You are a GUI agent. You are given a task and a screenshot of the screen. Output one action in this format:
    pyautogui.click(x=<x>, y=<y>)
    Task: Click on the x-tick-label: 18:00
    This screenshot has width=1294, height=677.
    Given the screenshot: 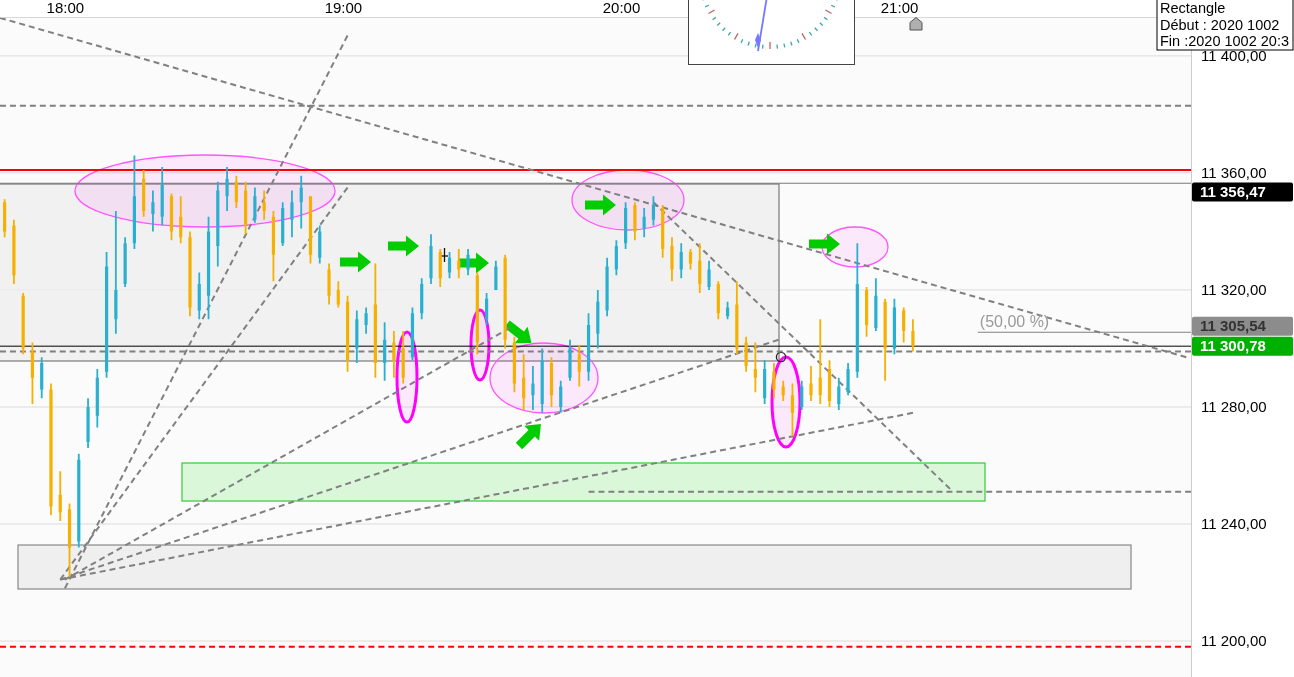 What is the action you would take?
    pyautogui.click(x=65, y=8)
    